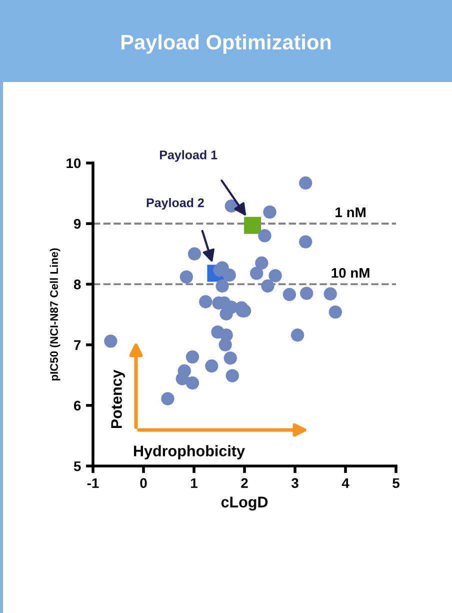 Image resolution: width=452 pixels, height=613 pixels. Describe the element at coordinates (244, 483) in the screenshot. I see `x-tick-label: 2` at that location.